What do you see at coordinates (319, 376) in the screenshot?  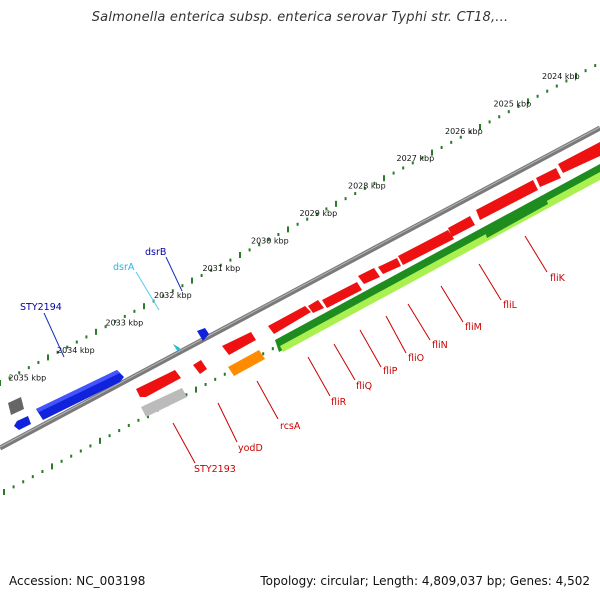 I see `leader-line-flir` at bounding box center [319, 376].